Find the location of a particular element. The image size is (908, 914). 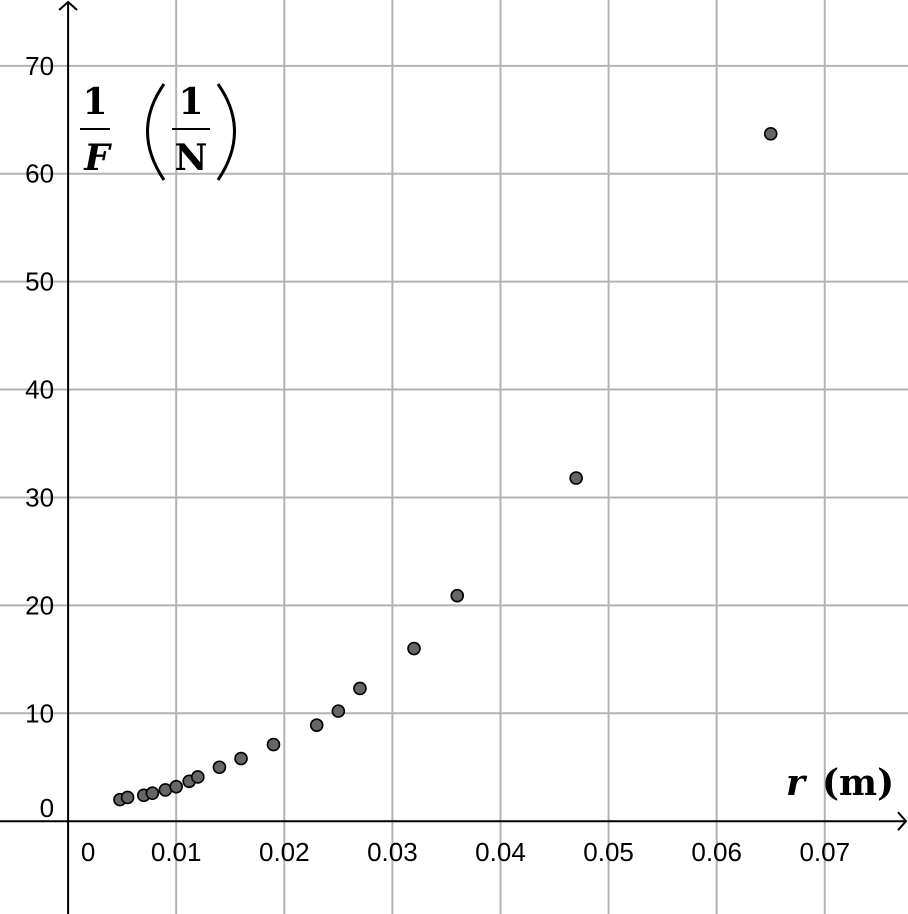

right-paren-icon is located at coordinates (226, 132).